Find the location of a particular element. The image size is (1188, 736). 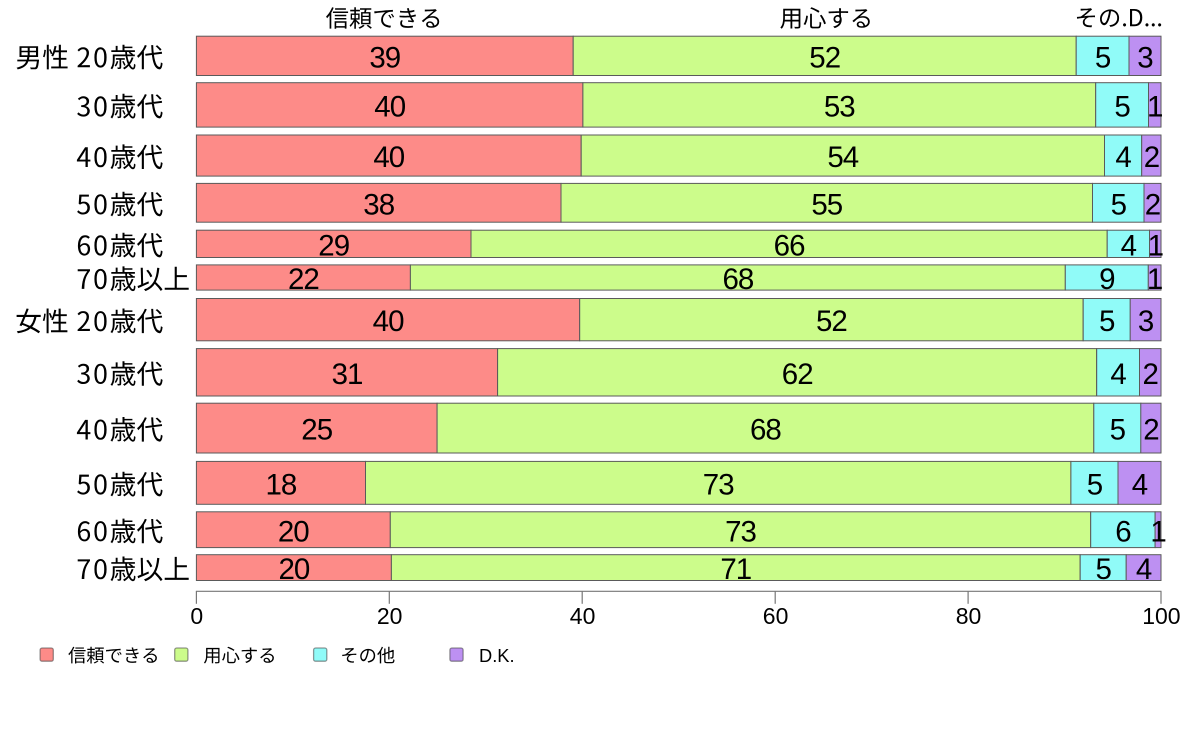

svg-text: 6 is located at coordinates (1123, 531).